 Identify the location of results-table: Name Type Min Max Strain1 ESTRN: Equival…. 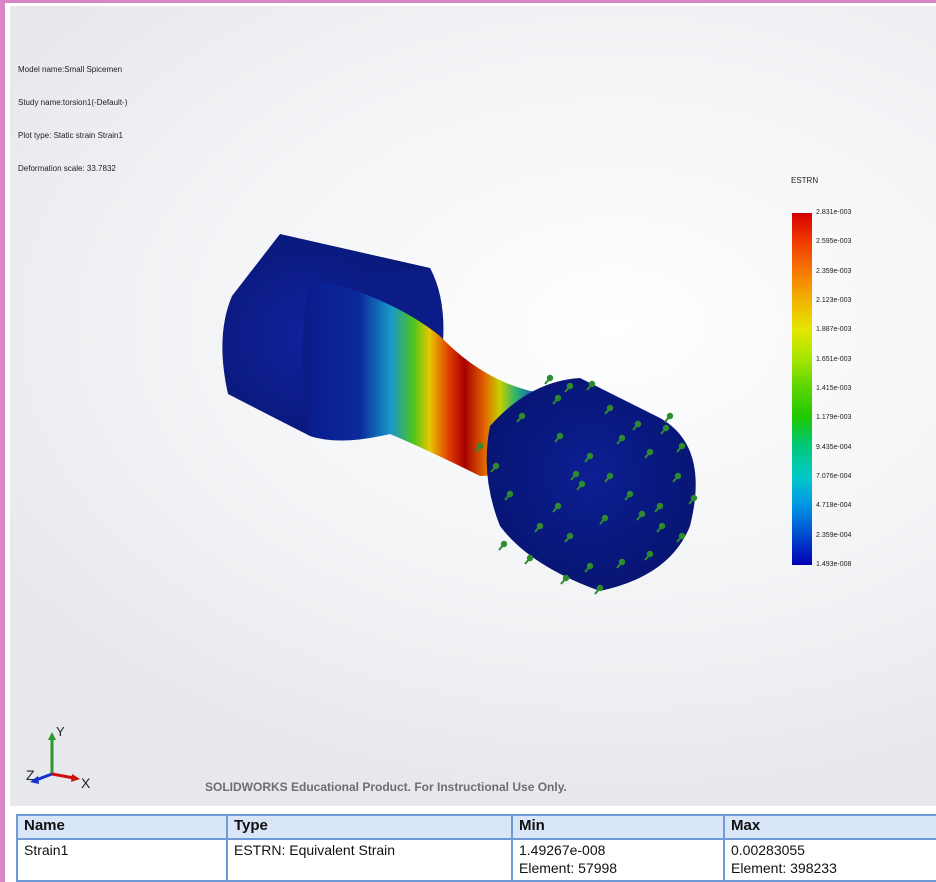
(476, 848).